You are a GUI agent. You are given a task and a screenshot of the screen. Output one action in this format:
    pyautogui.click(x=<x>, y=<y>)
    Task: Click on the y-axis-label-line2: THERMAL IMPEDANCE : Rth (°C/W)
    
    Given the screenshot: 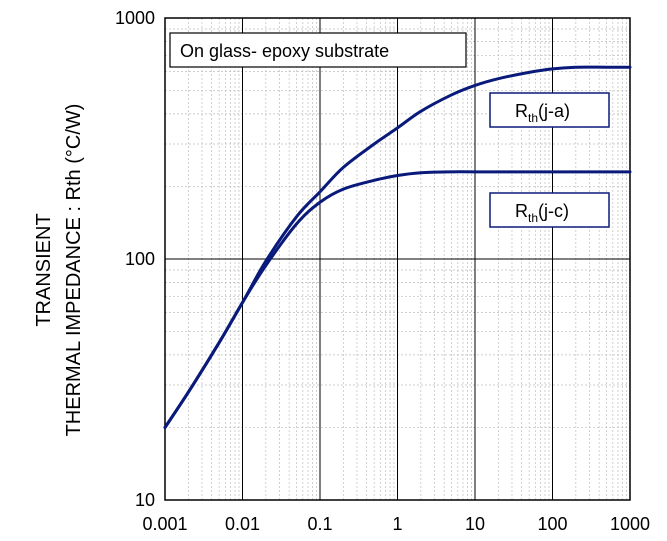 What is the action you would take?
    pyautogui.click(x=74, y=270)
    